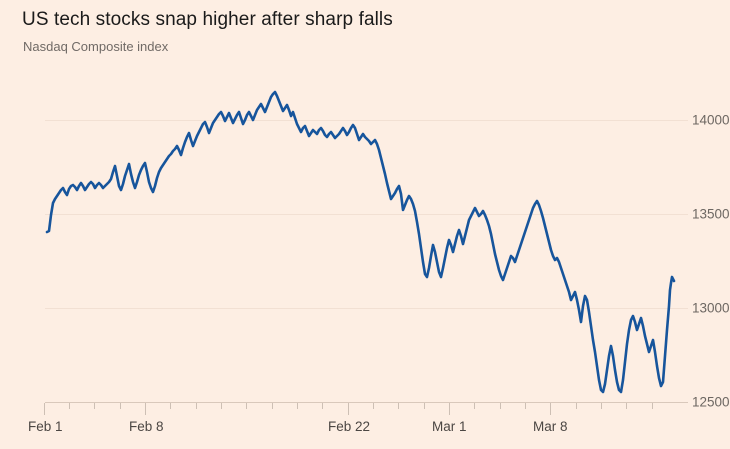 The width and height of the screenshot is (730, 449). Describe the element at coordinates (711, 308) in the screenshot. I see `y-axis-label-13000: 13000` at that location.